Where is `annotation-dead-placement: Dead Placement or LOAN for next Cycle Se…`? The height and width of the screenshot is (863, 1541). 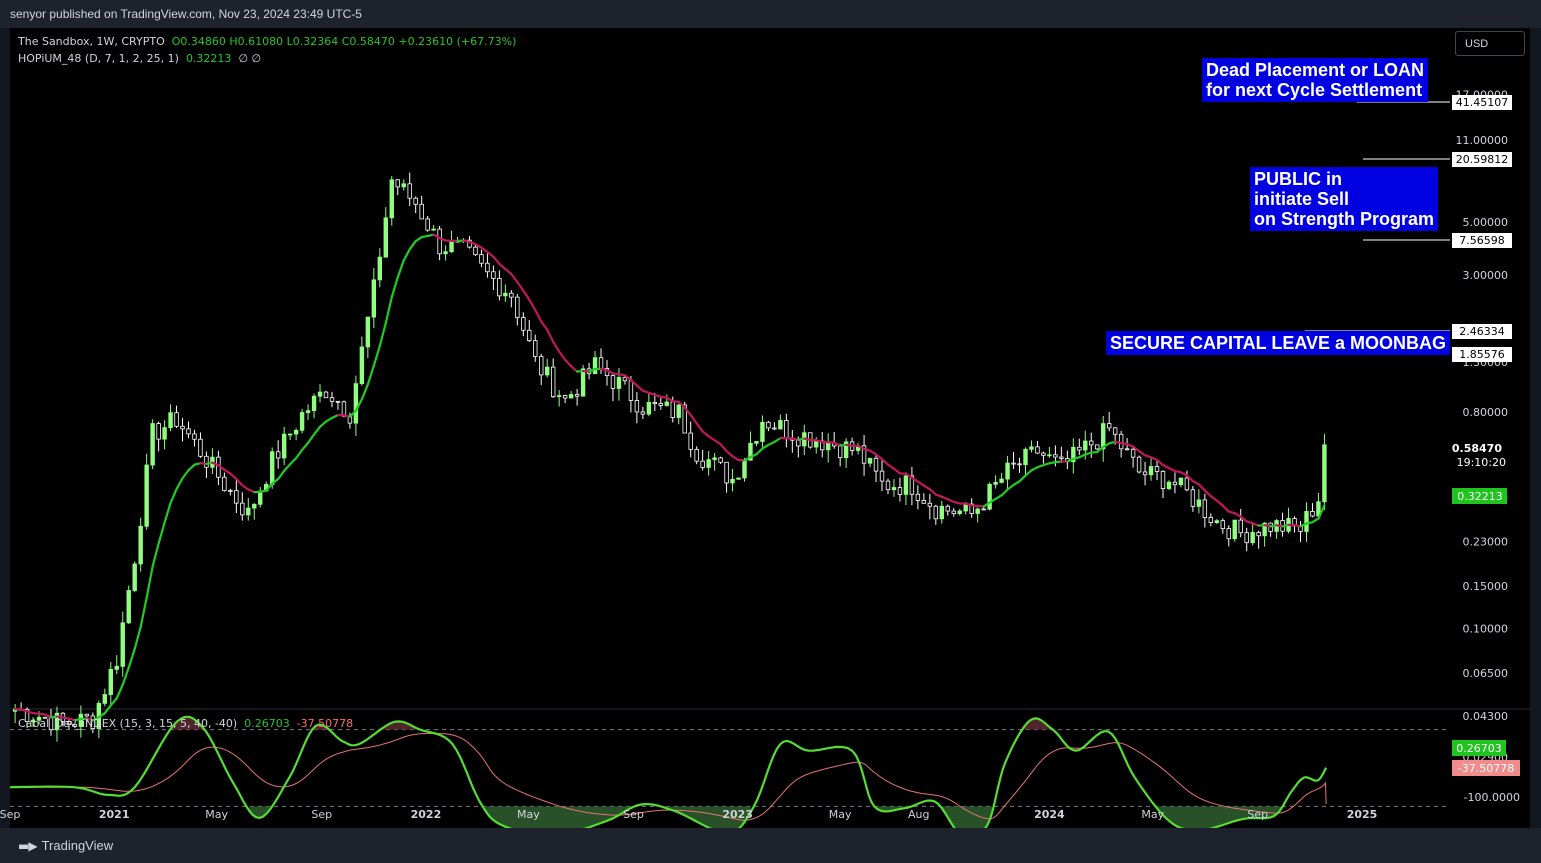 annotation-dead-placement: Dead Placement or LOAN for next Cycle Se… is located at coordinates (1315, 80).